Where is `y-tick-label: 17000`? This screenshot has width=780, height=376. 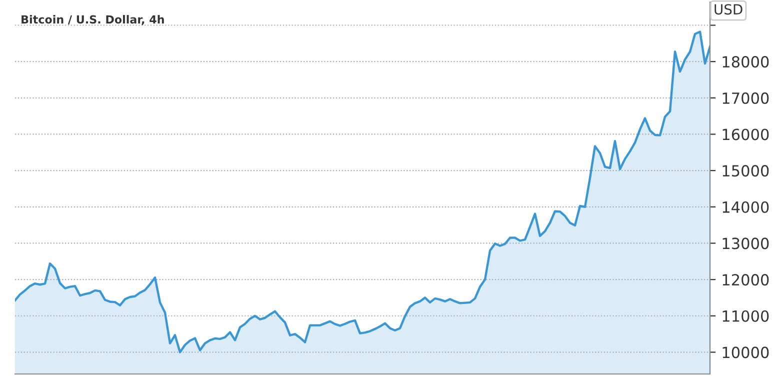
y-tick-label: 17000 is located at coordinates (745, 98).